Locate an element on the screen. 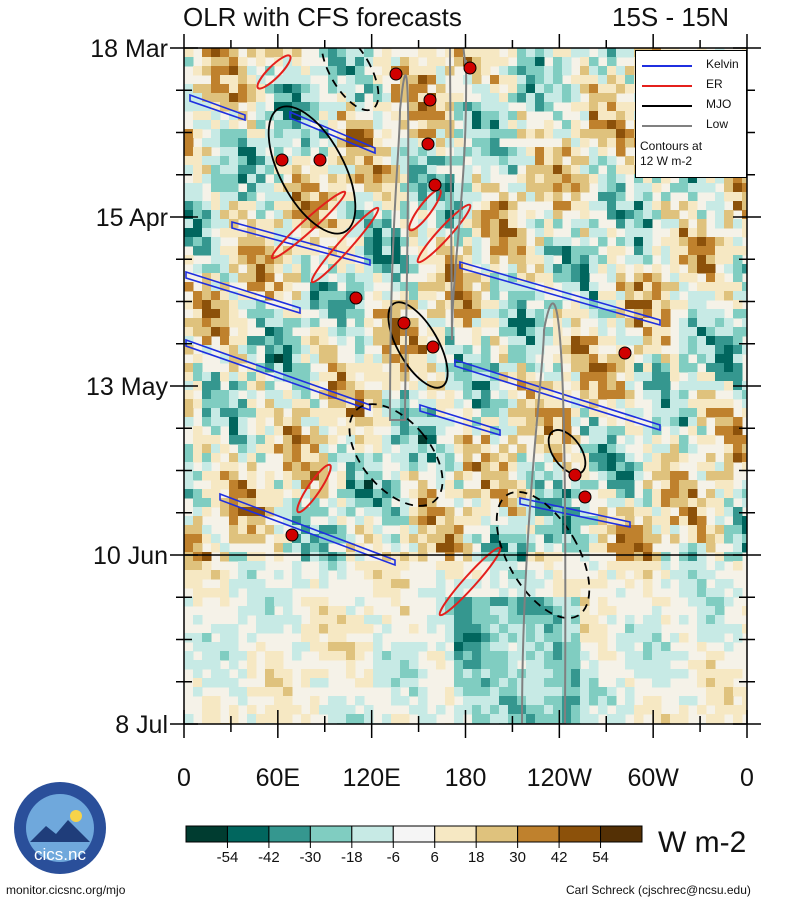 This screenshot has height=907, width=809. footer-url: monitor.cicsnc.org/mjo is located at coordinates (66, 890).